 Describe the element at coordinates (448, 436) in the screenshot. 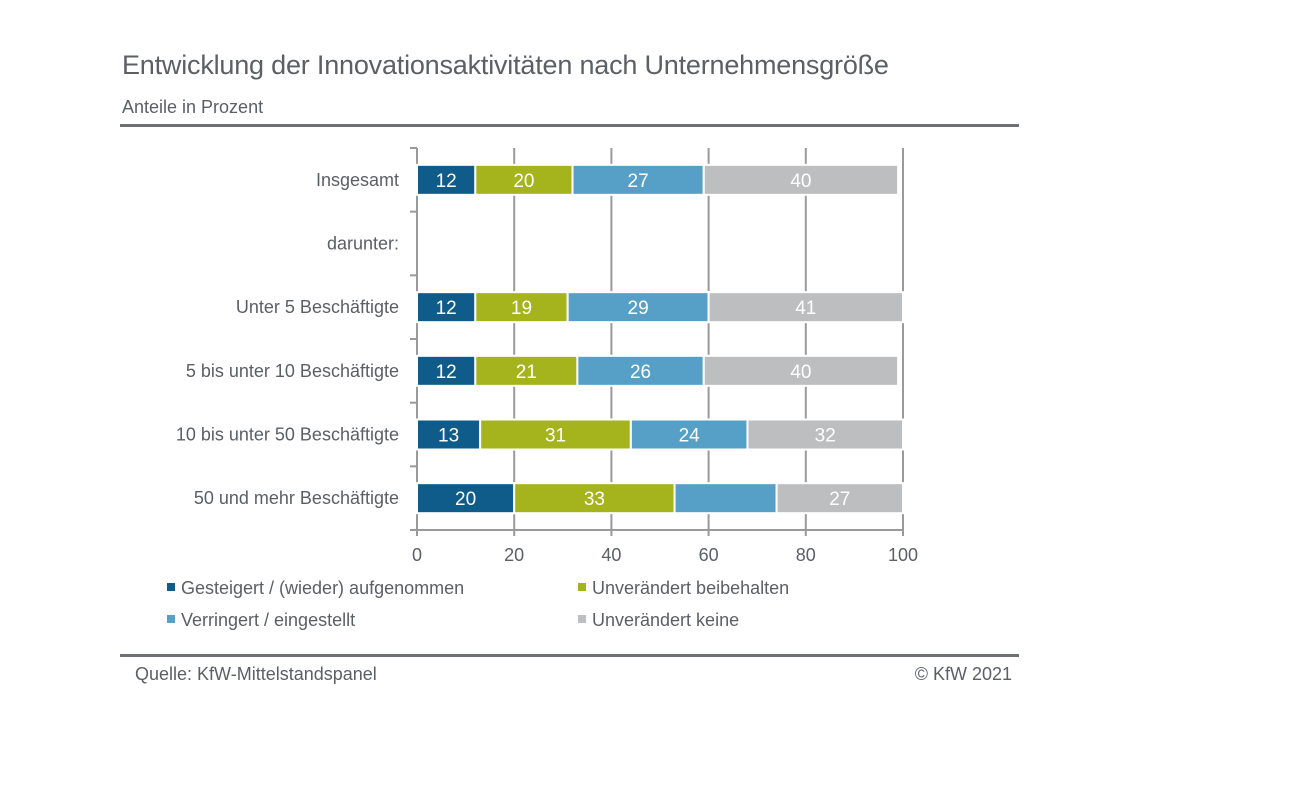

I see `bar-value-label: 13` at that location.